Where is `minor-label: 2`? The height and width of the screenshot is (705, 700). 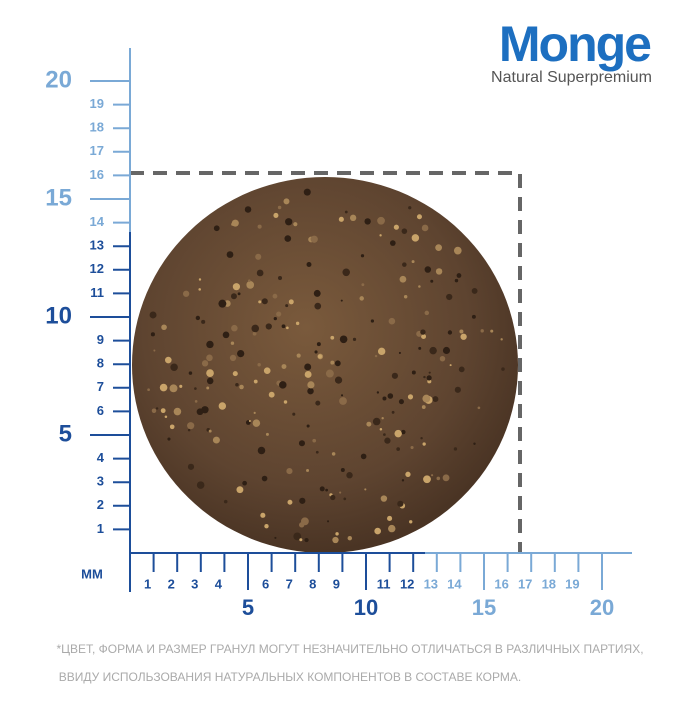
minor-label: 2 is located at coordinates (171, 583).